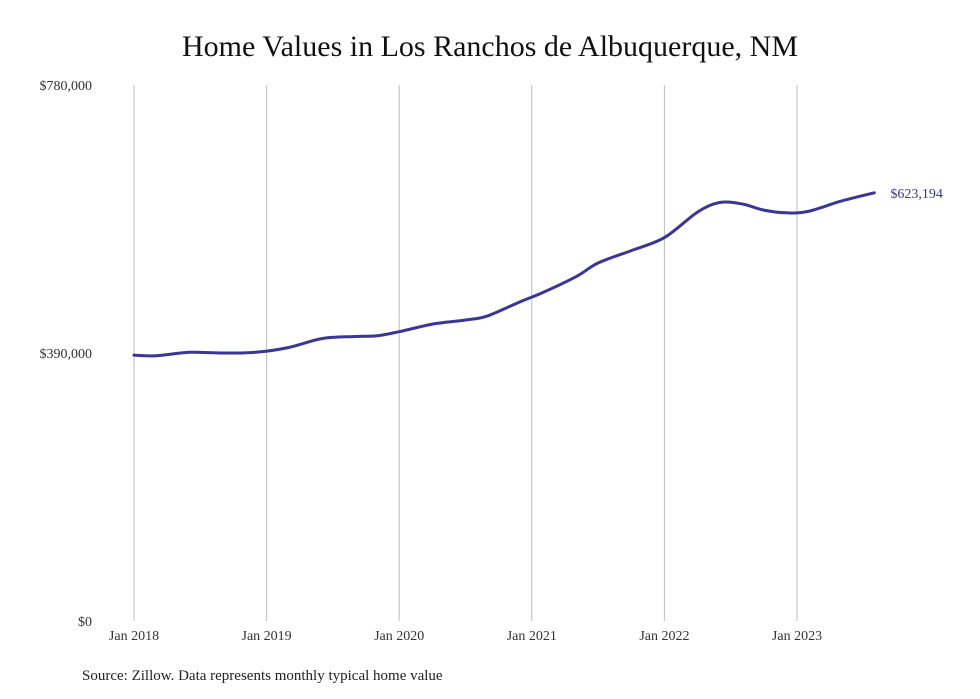 The height and width of the screenshot is (699, 980). What do you see at coordinates (664, 636) in the screenshot?
I see `x-tick-label: Jan 2022` at bounding box center [664, 636].